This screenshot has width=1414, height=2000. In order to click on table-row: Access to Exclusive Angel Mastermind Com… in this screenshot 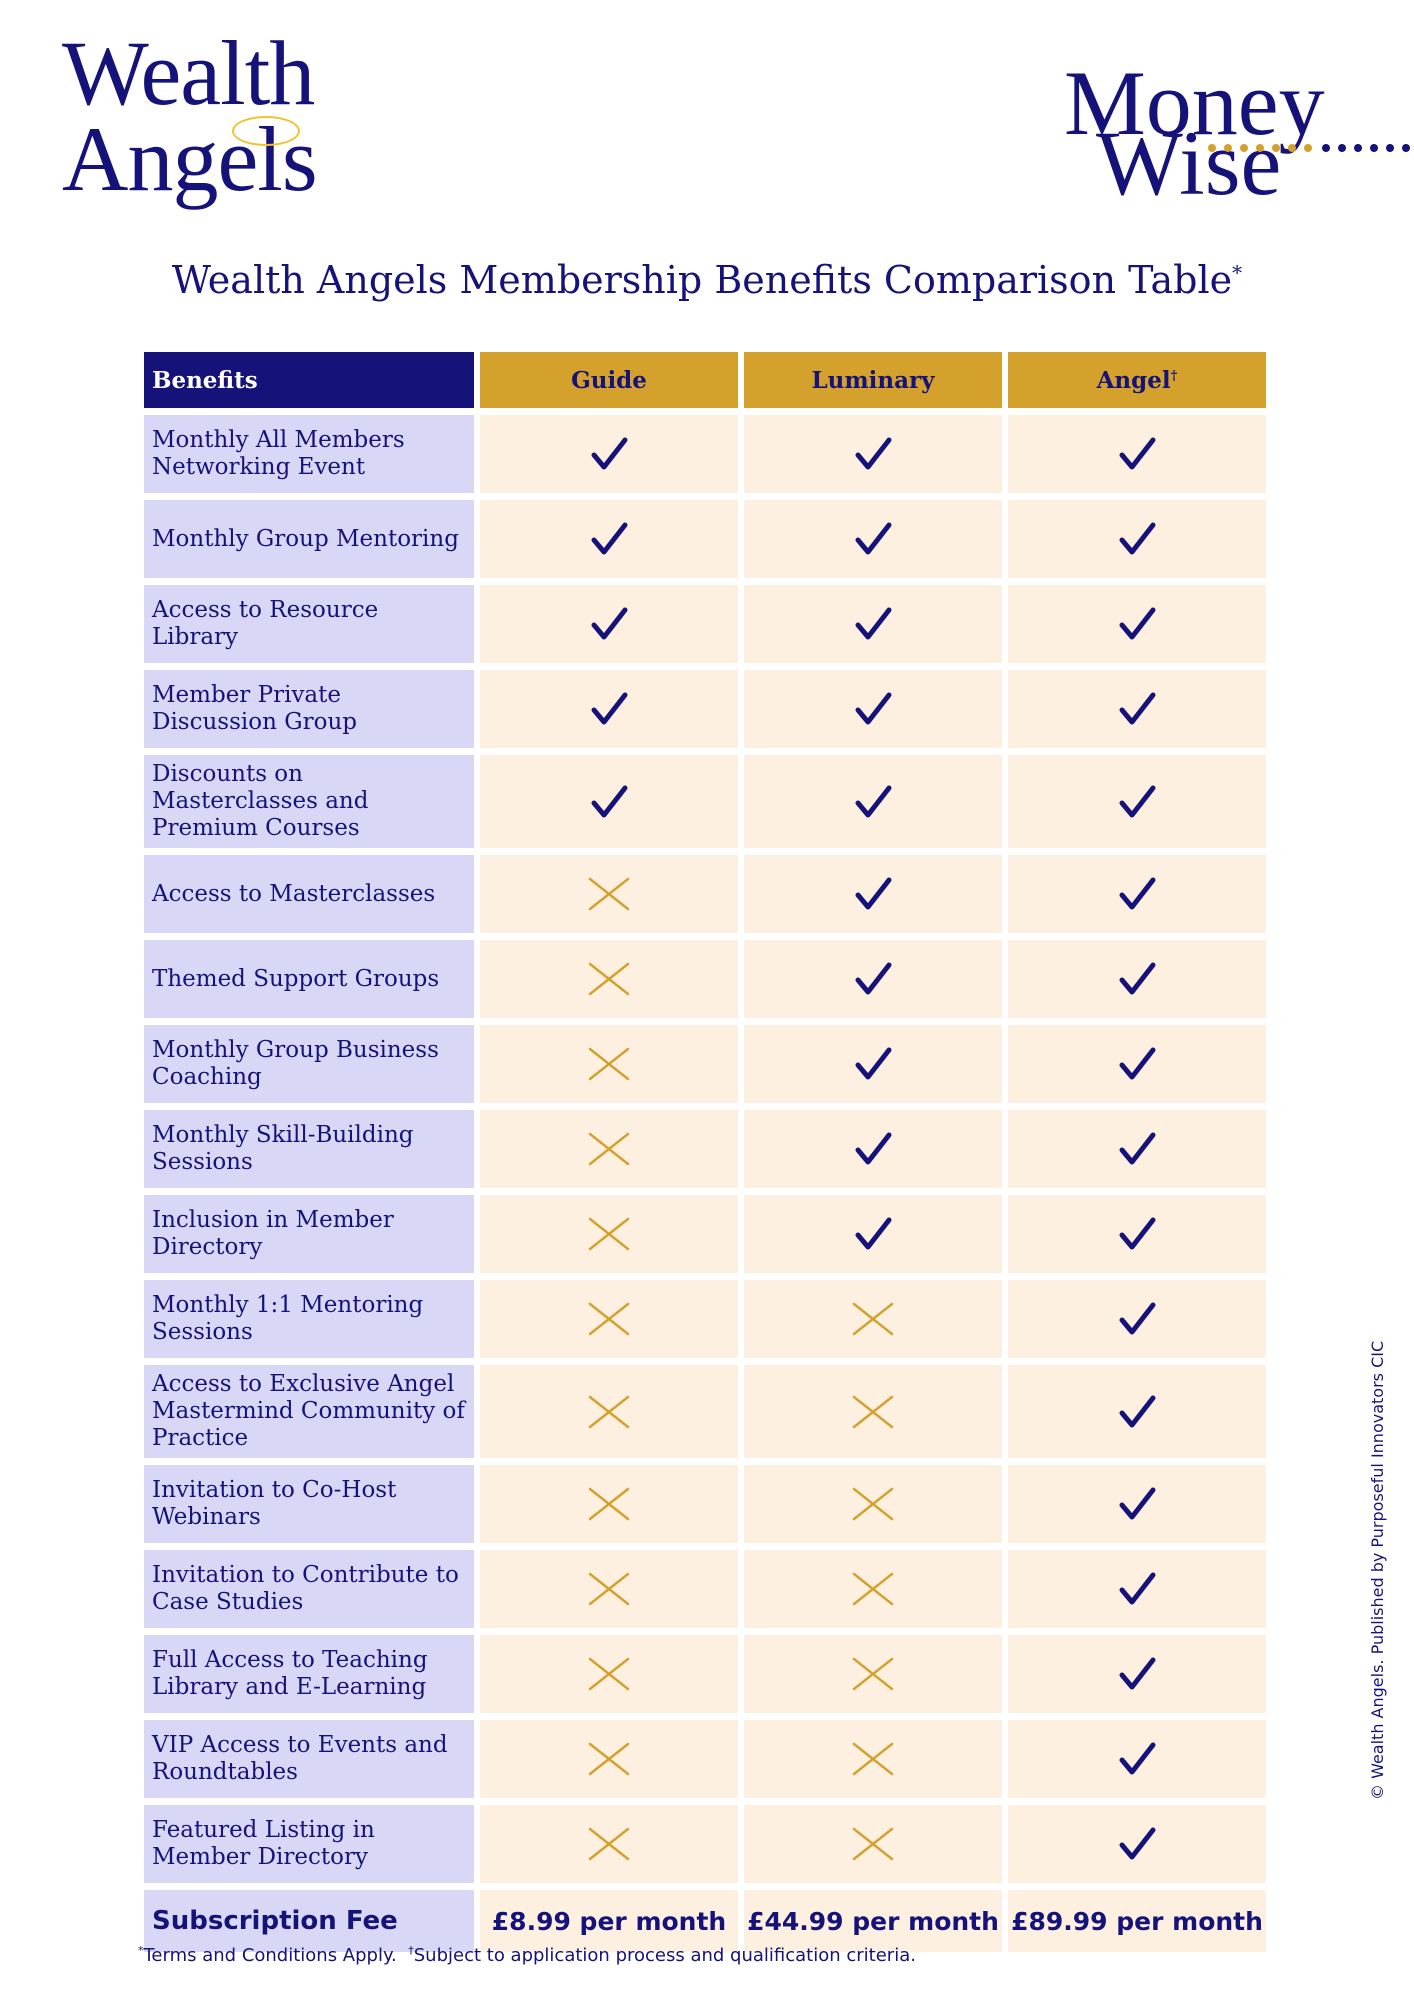, I will do `click(705, 1411)`.